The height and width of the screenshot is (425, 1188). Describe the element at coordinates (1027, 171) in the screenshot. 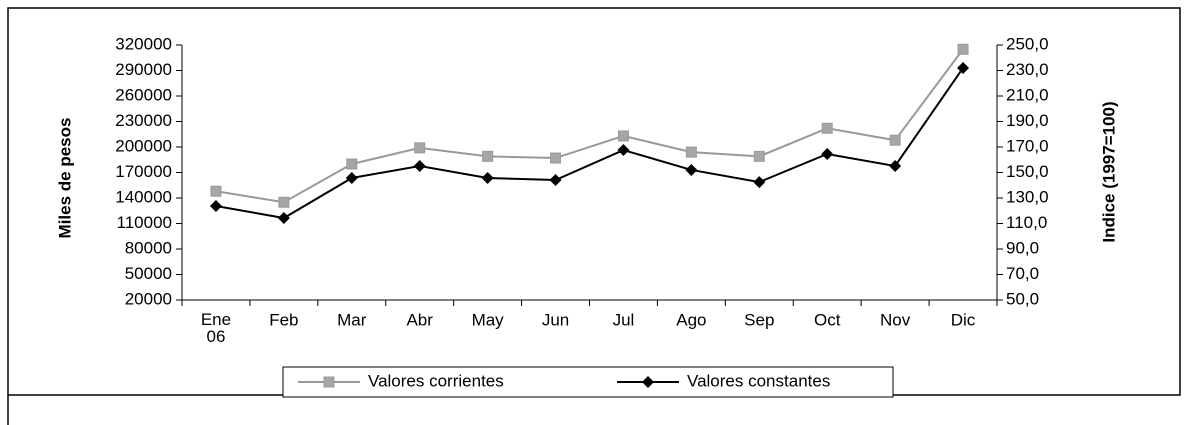

I see `y2-tick-label: 150,0` at that location.